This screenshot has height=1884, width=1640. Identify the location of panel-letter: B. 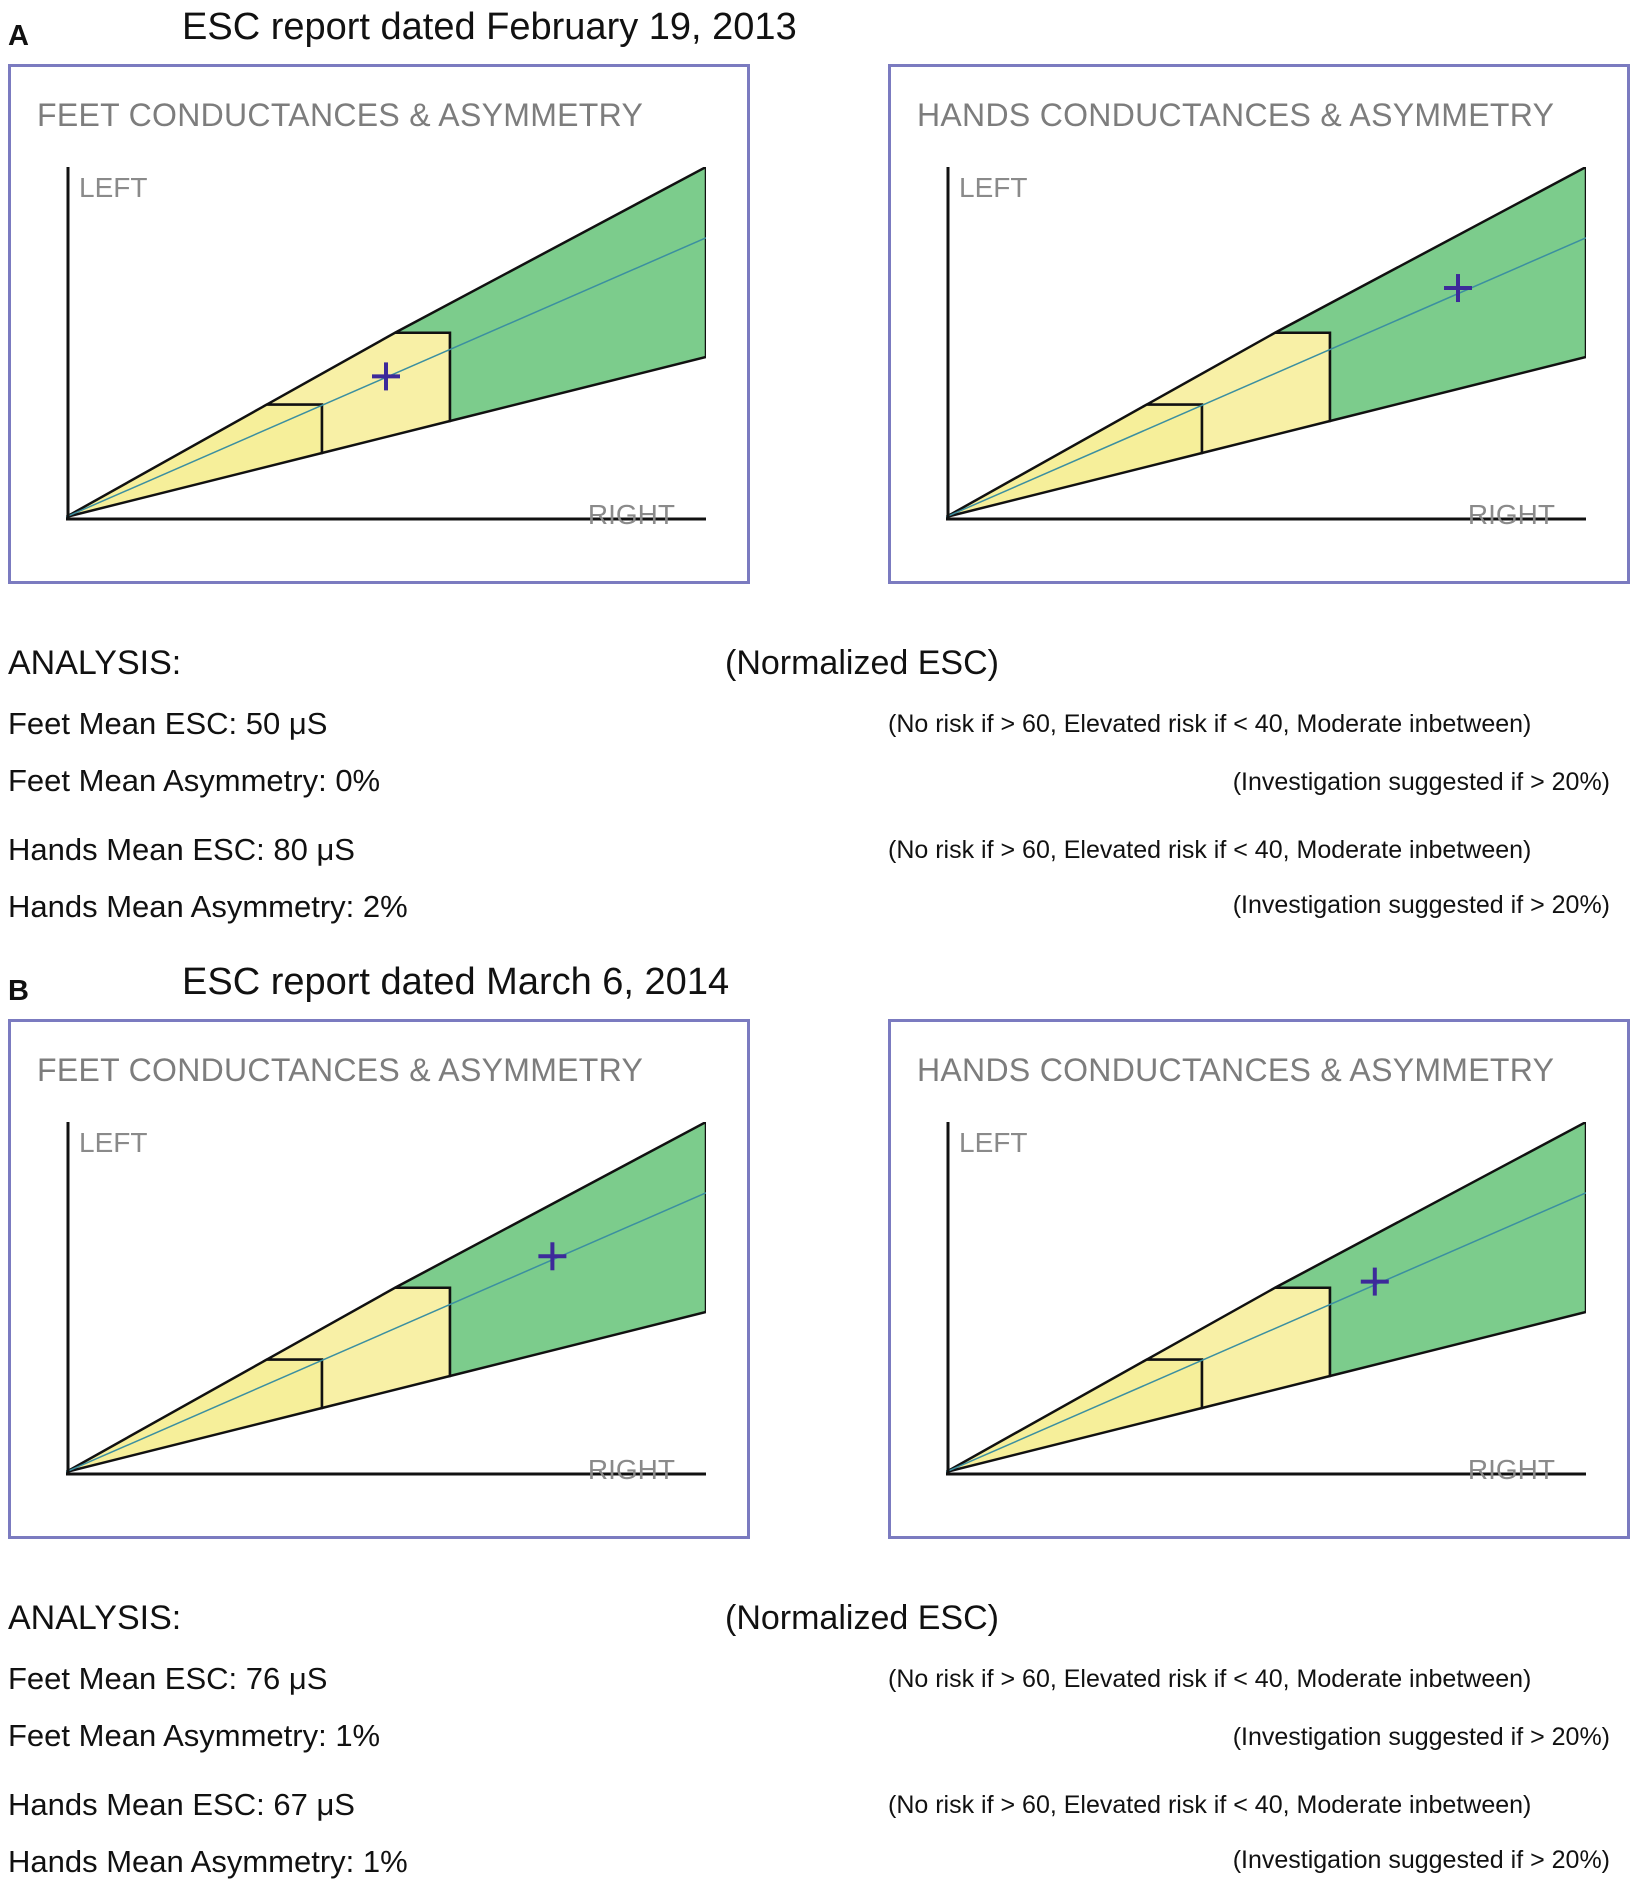
(18, 991).